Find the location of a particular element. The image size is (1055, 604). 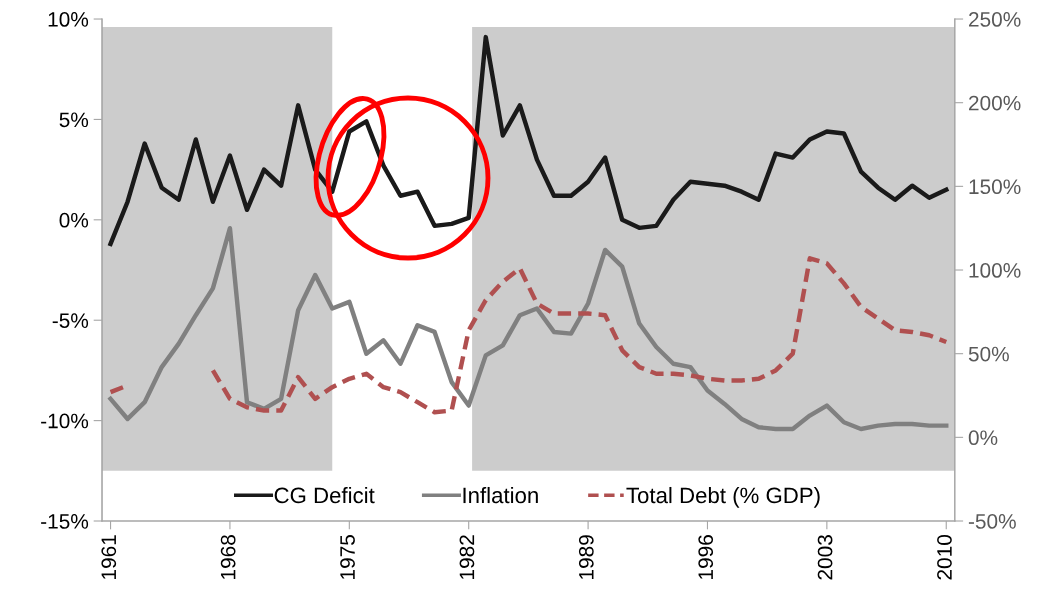

x-tick-label: 1989 is located at coordinates (586, 557).